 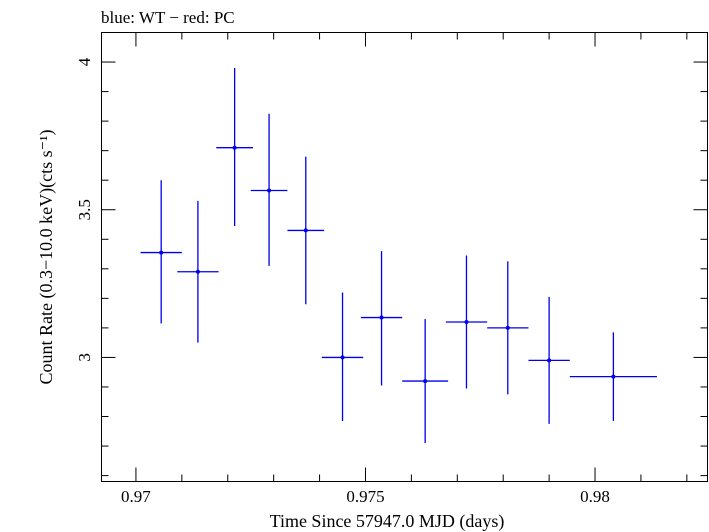 I want to click on x-axis-label: Time Since 57947.0 MJD (days), so click(x=387, y=521).